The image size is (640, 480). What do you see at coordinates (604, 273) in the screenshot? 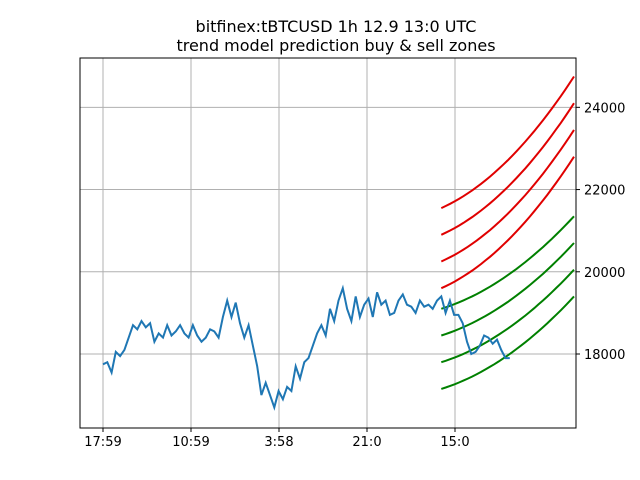
I see `y-tick-label: 20000` at bounding box center [604, 273].